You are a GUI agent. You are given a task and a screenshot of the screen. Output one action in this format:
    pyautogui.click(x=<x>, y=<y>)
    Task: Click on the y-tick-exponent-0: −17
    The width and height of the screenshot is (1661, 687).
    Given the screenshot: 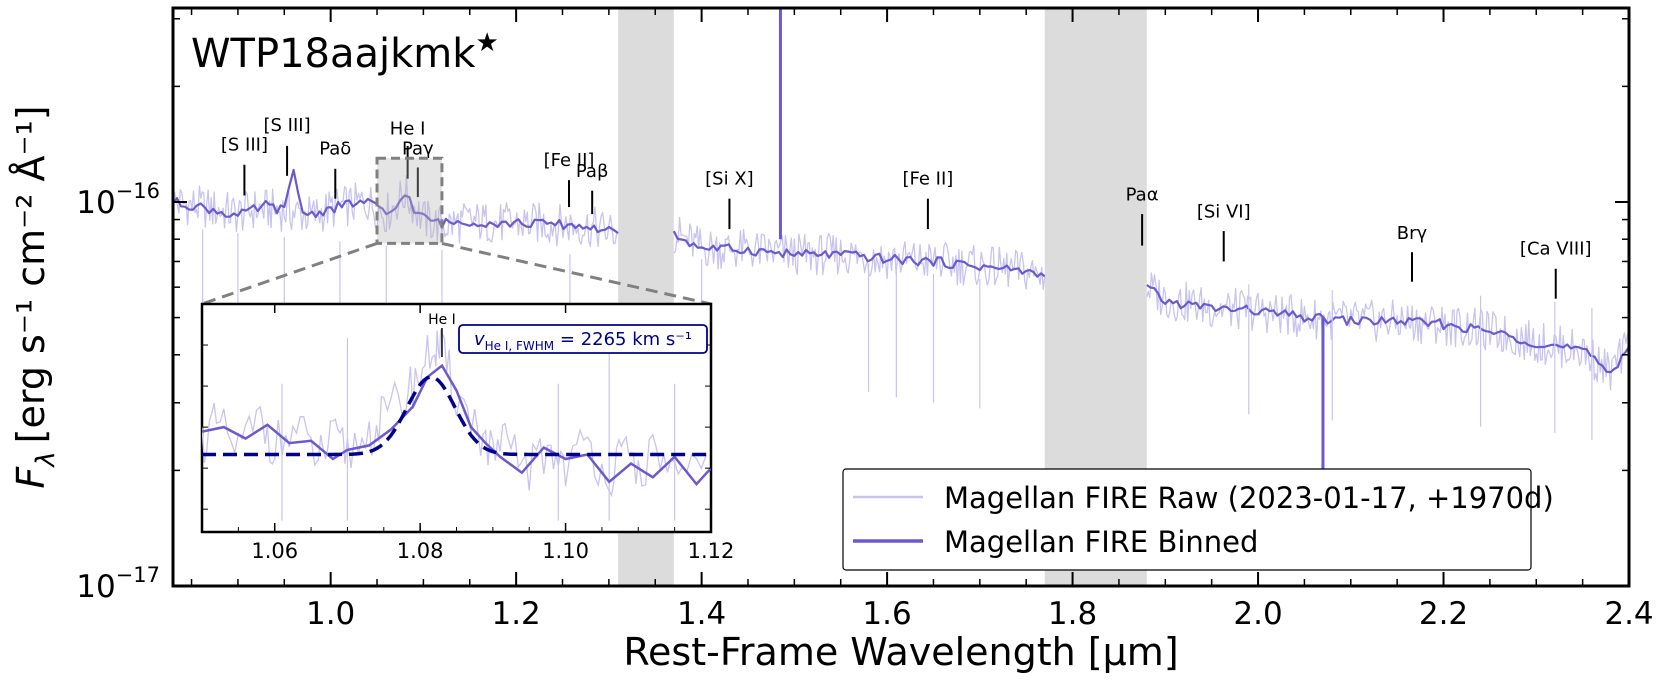 What is the action you would take?
    pyautogui.click(x=138, y=575)
    